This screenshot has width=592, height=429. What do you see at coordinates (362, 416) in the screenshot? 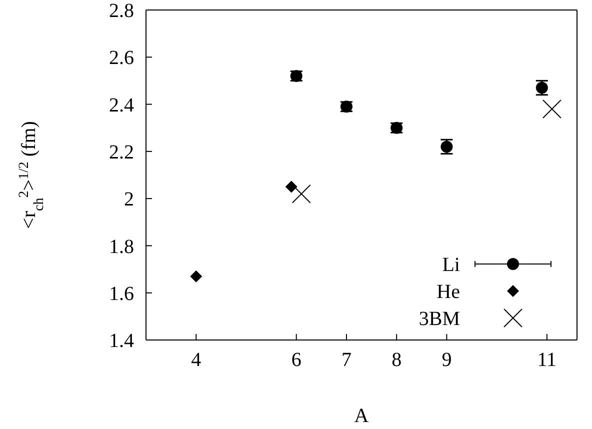
I see `x-axis-title: A` at bounding box center [362, 416].